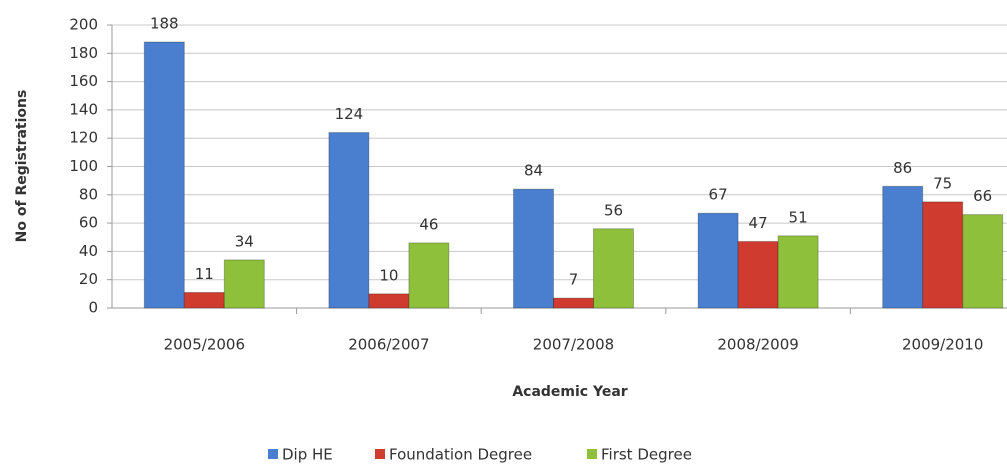  What do you see at coordinates (798, 217) in the screenshot?
I see `data-label: 51` at bounding box center [798, 217].